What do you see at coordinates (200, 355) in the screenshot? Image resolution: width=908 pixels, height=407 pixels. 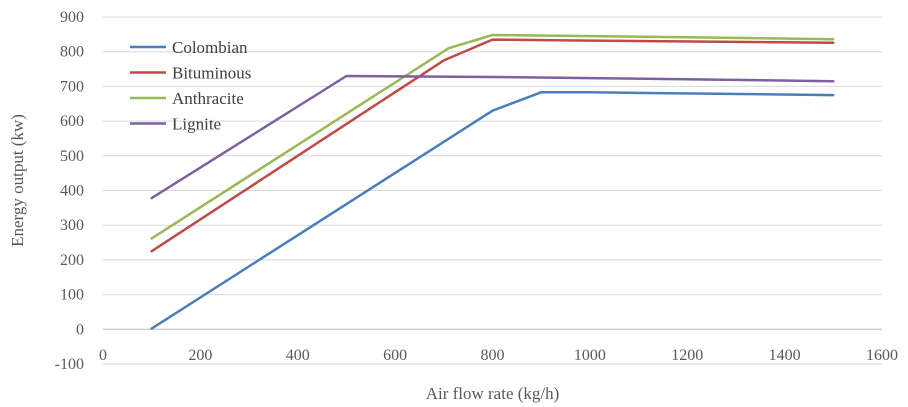 I see `x-tick-label: 200` at bounding box center [200, 355].